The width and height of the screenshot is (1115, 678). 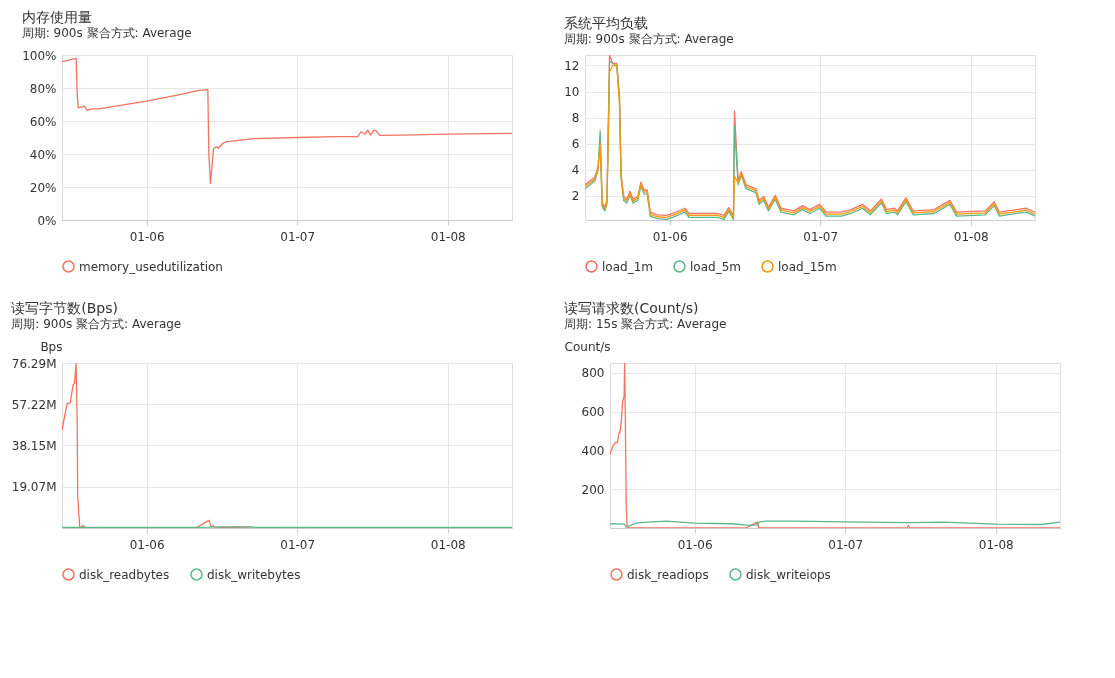 What do you see at coordinates (34, 487) in the screenshot?
I see `y-tick-label: 19.07M` at bounding box center [34, 487].